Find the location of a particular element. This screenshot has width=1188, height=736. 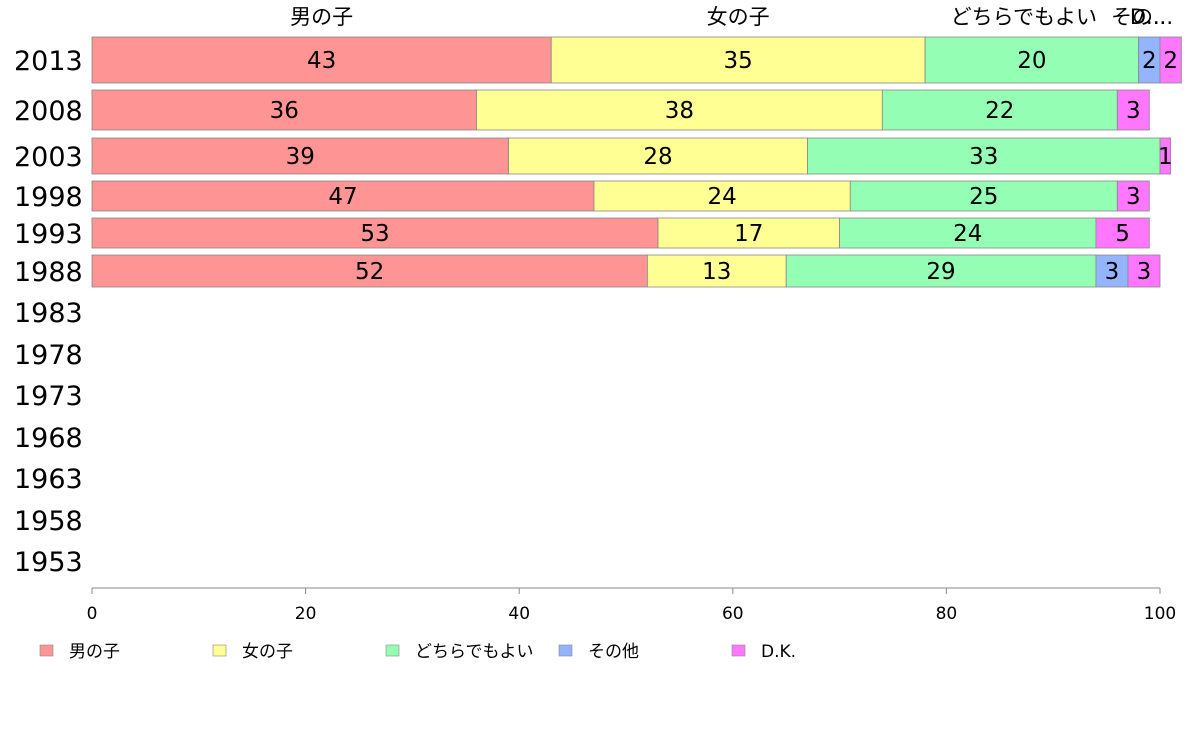

year-label-1973: 1973 is located at coordinates (48, 396).